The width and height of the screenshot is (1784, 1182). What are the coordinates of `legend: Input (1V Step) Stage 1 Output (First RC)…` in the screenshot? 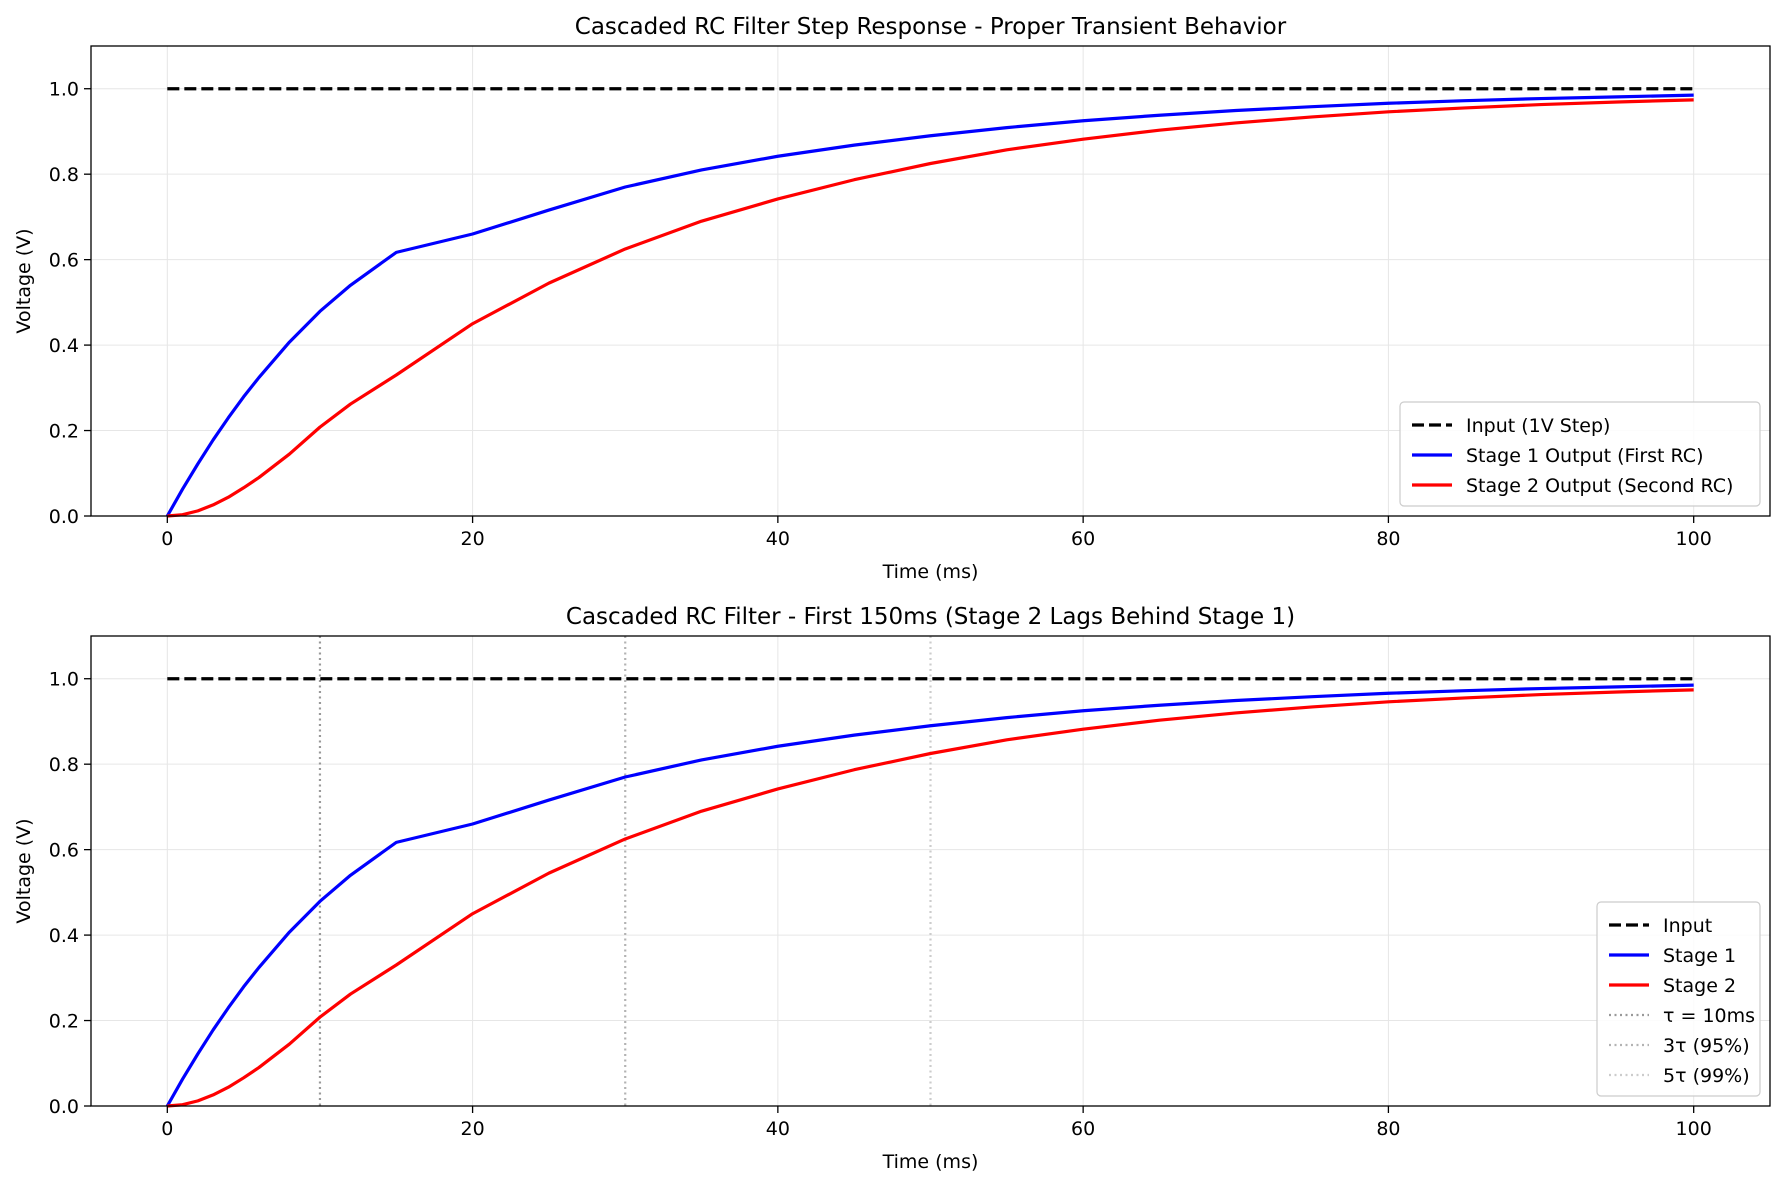 It's located at (1580, 454).